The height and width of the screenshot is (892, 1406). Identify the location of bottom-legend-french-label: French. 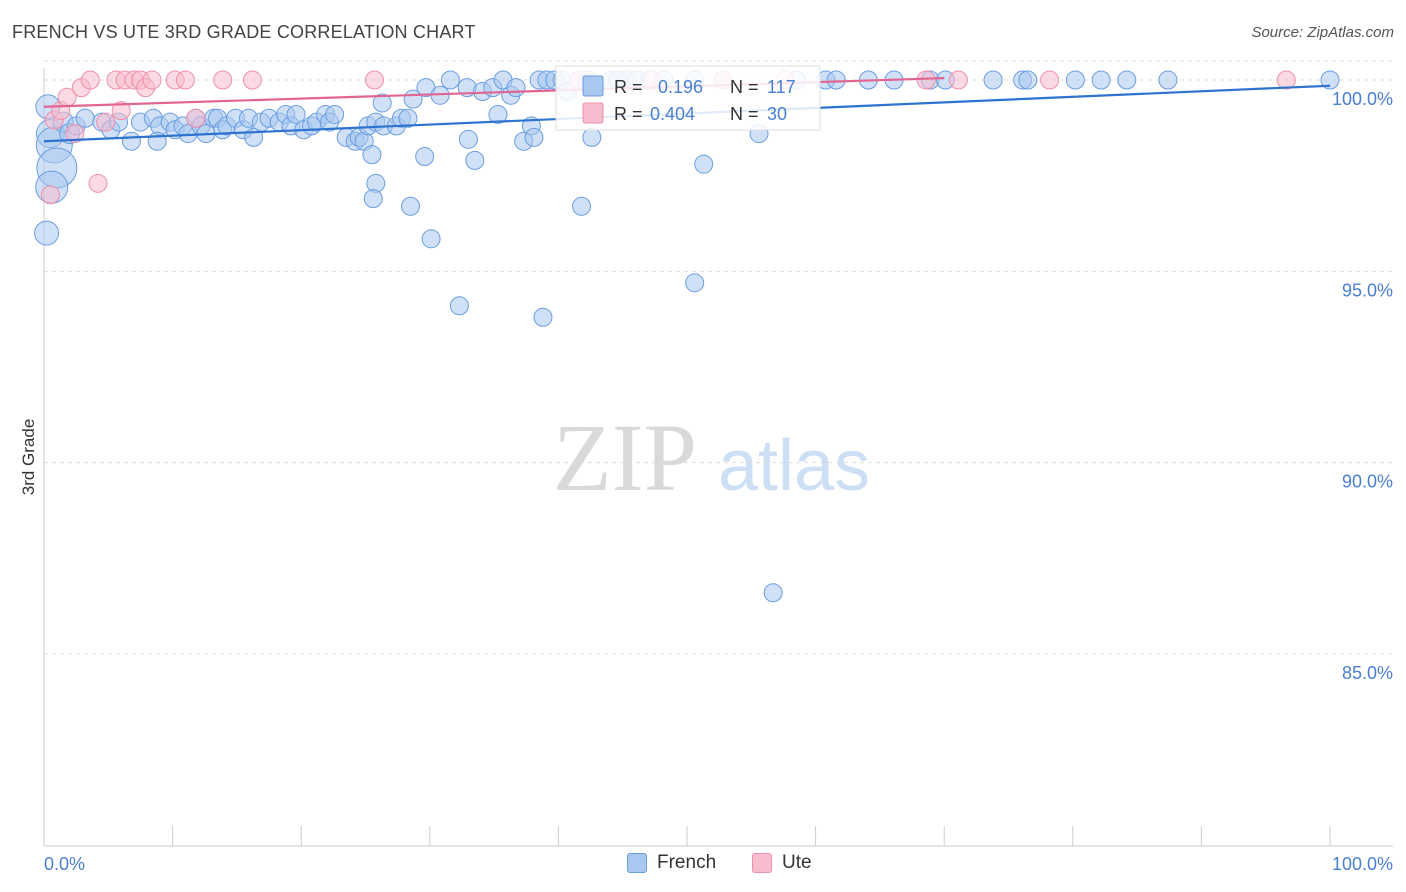
(687, 862).